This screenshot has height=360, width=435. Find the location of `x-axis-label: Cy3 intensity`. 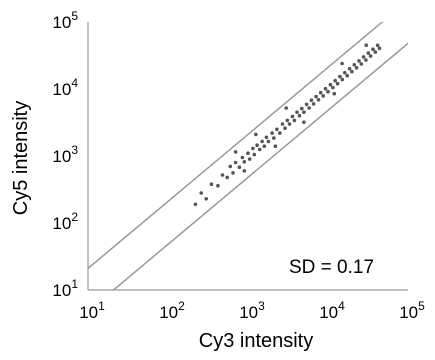

x-axis-label: Cy3 intensity is located at coordinates (256, 341).